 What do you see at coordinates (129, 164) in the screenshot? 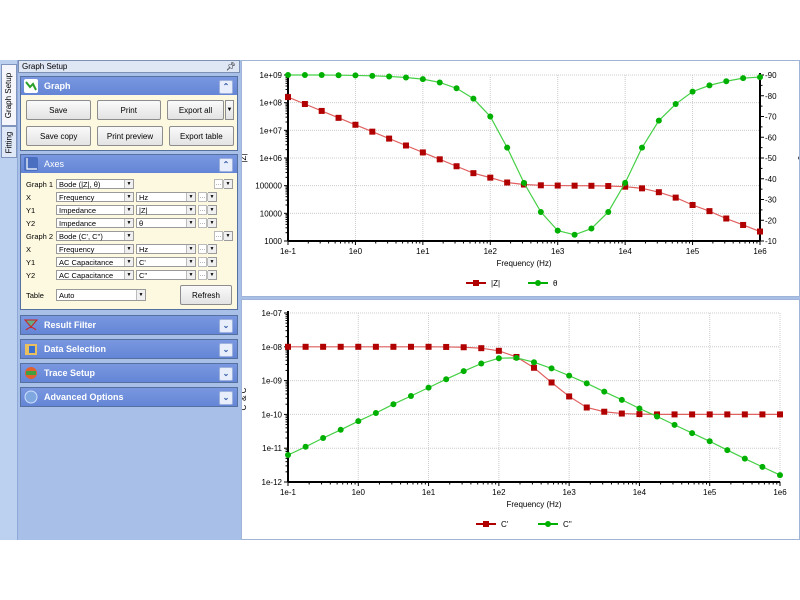
I see `axes-section-header: Axes ⌃` at bounding box center [129, 164].